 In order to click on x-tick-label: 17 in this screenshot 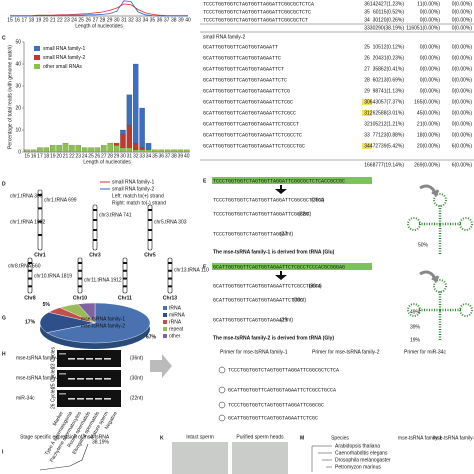, I will do `click(24, 20)`.